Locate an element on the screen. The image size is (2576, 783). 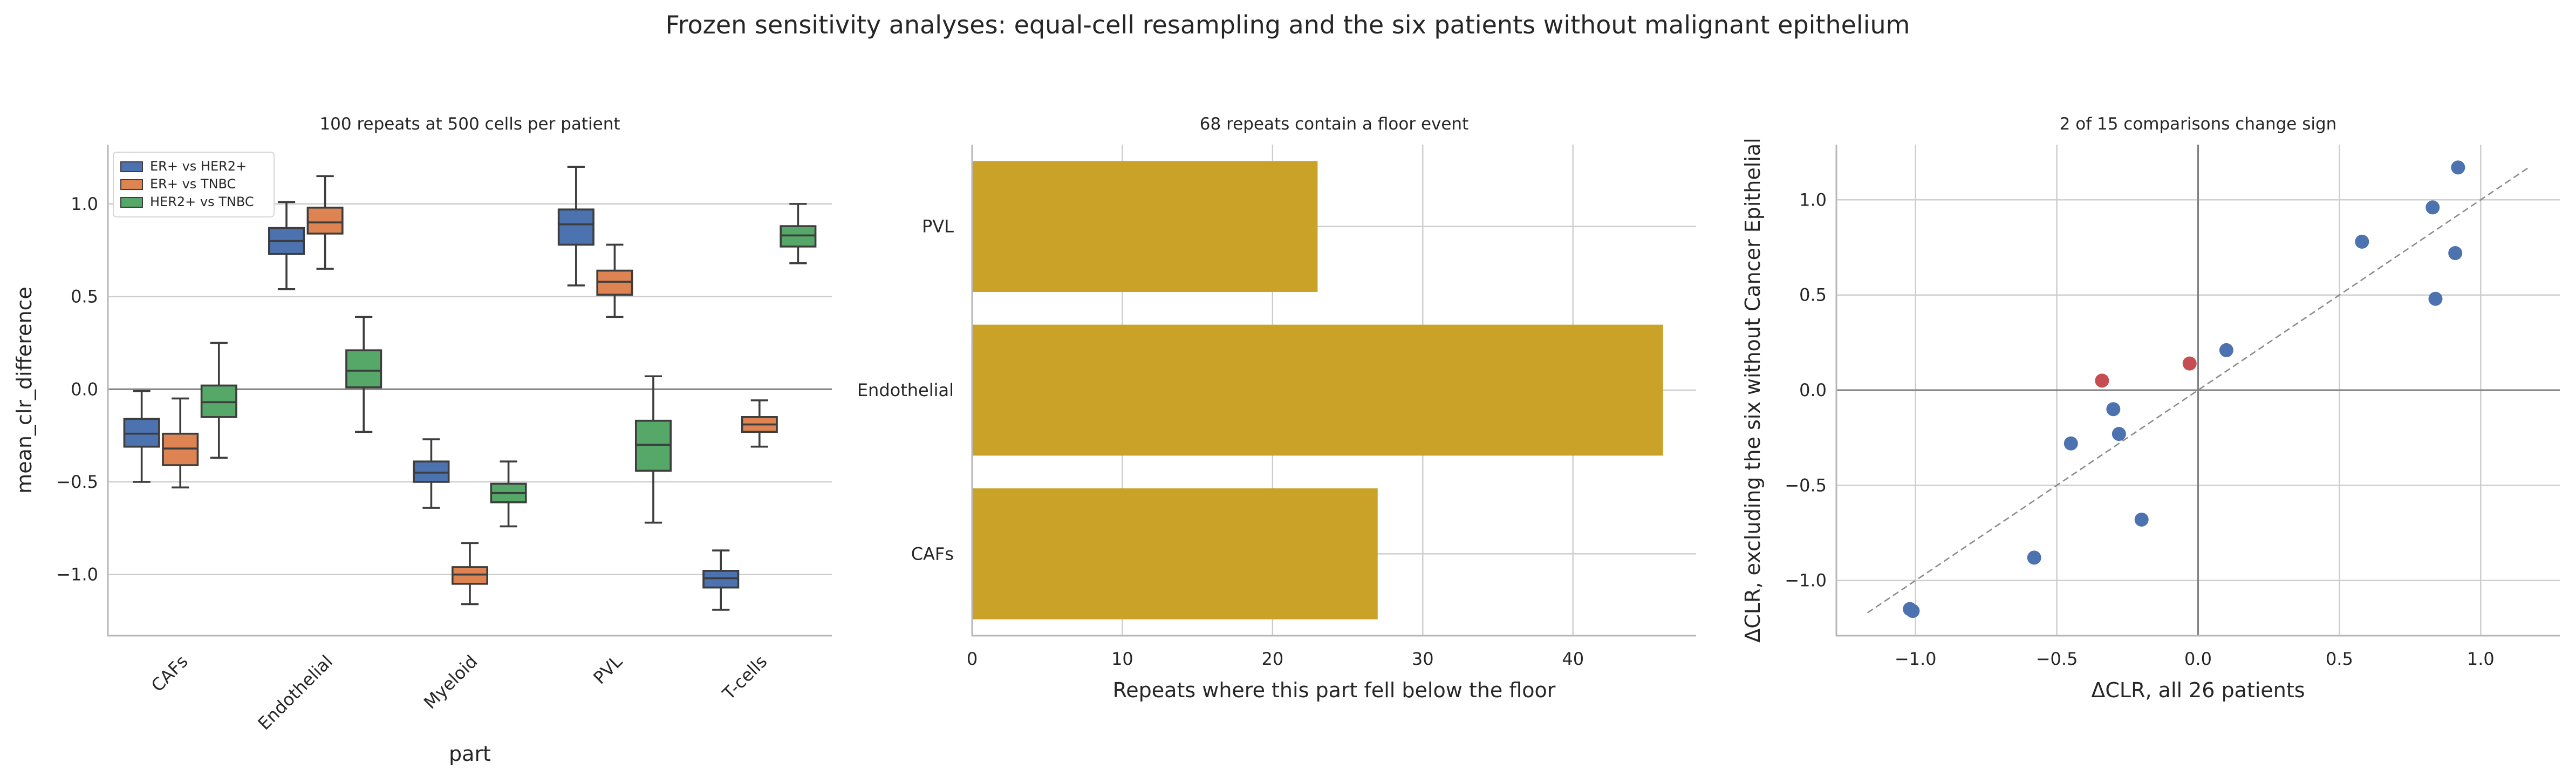
legend: ER+ vs HER2+ ER+ vs TNBC HER2+ vs TNBC is located at coordinates (194, 184).